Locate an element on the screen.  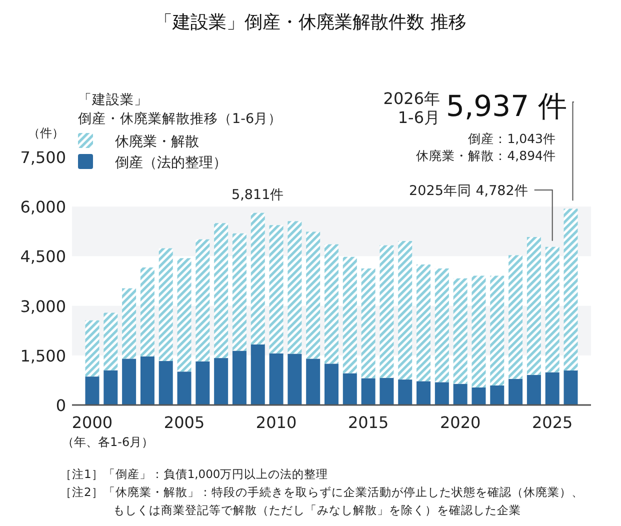
y-axis-title: （件） is located at coordinates (46, 133).